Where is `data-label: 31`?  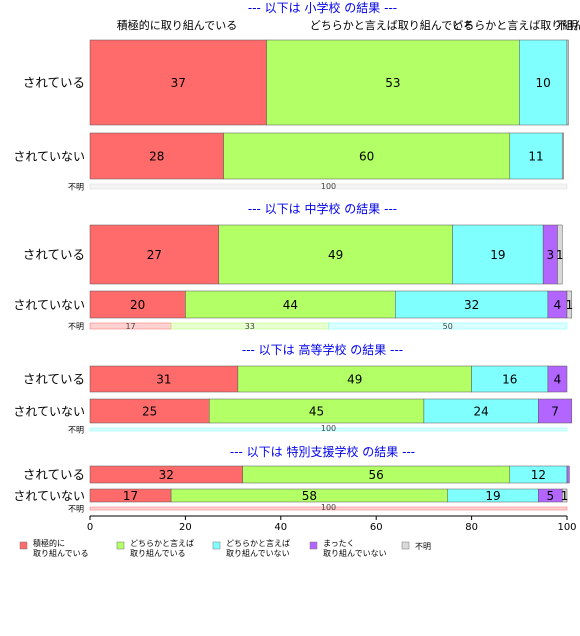
data-label: 31 is located at coordinates (163, 380).